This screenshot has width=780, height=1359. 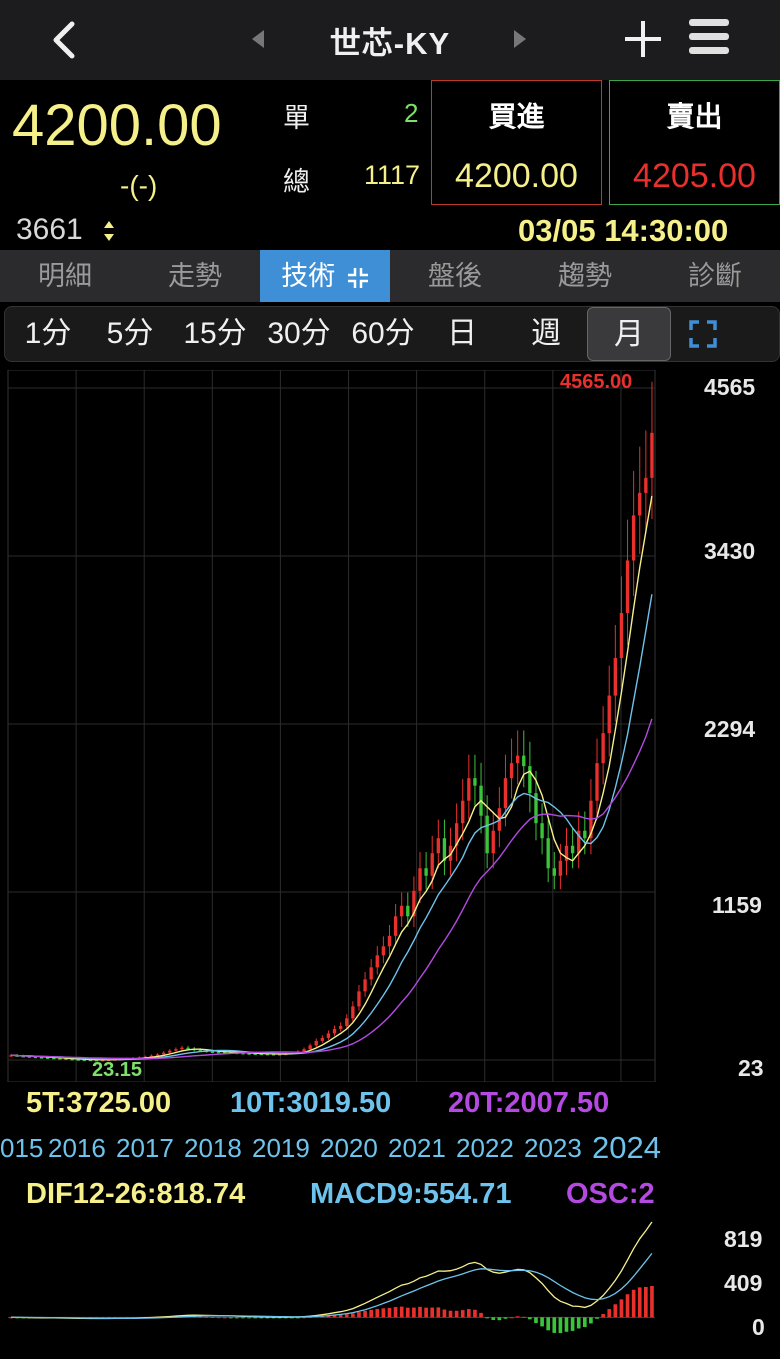 What do you see at coordinates (64, 40) in the screenshot?
I see `chevron-left-icon` at bounding box center [64, 40].